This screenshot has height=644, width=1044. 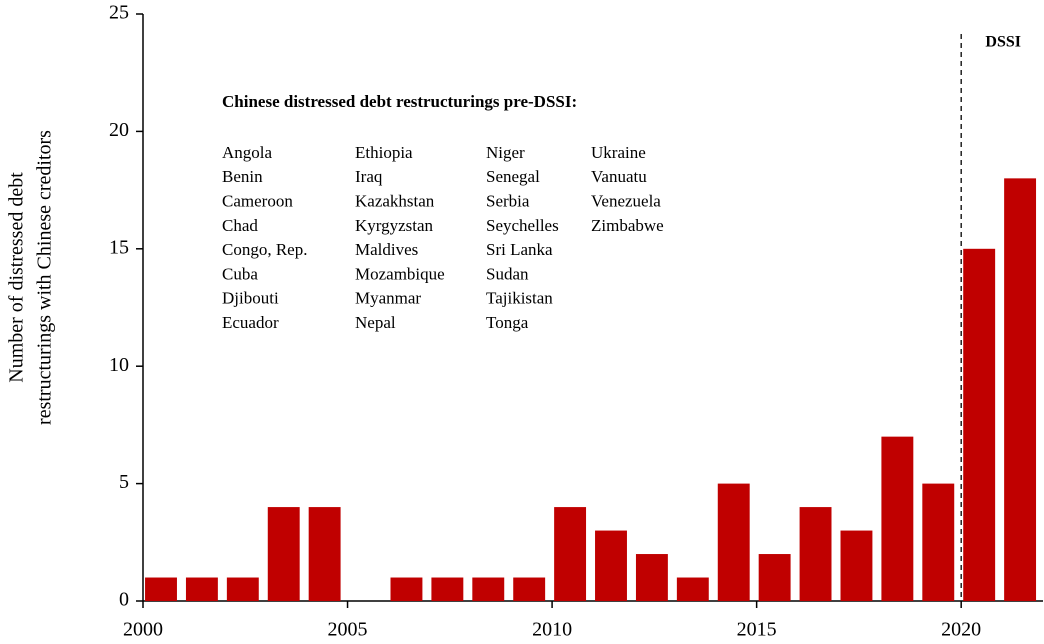 I want to click on country-name: Angola, so click(x=247, y=152).